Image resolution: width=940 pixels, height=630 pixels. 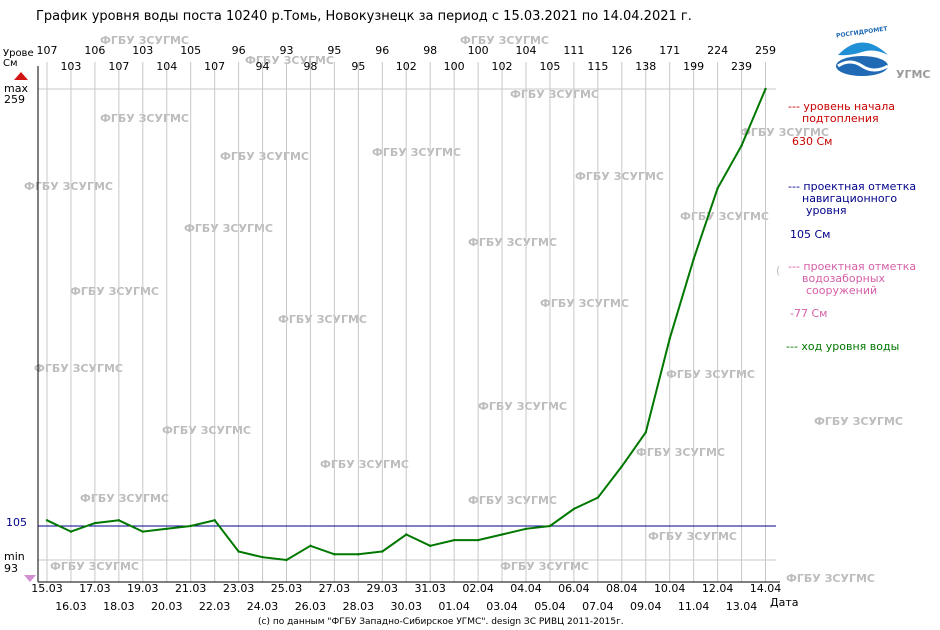 What do you see at coordinates (263, 606) in the screenshot?
I see `date-label: 24.03` at bounding box center [263, 606].